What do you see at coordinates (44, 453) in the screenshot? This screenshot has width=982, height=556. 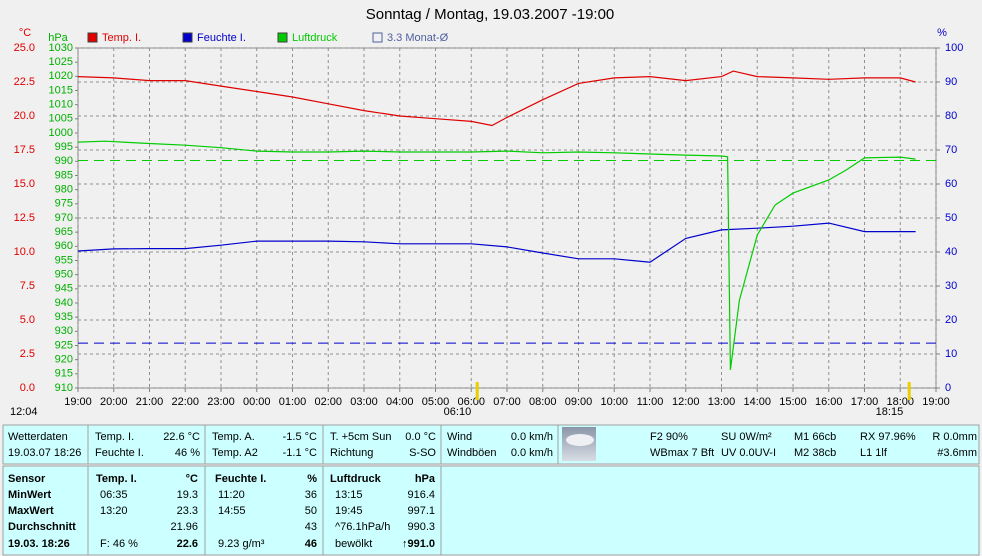 I see `panel-text: 19.03.07 18:26` at bounding box center [44, 453].